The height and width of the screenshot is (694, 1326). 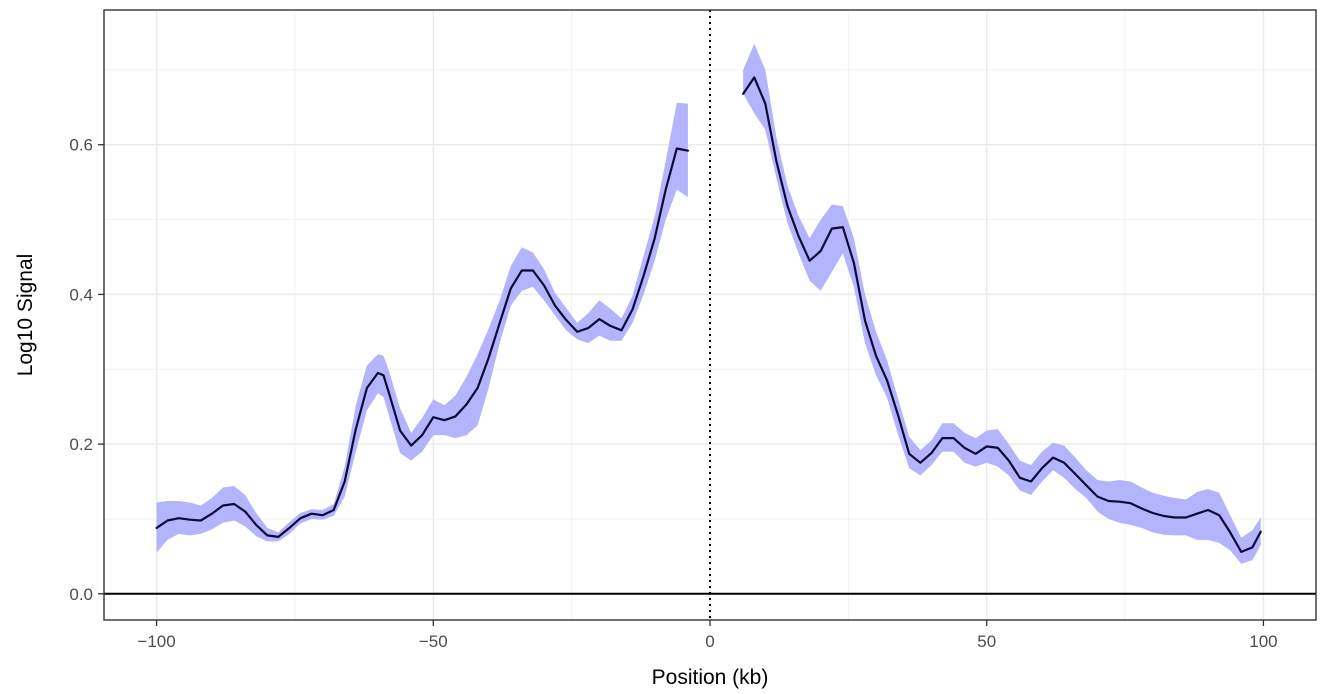 What do you see at coordinates (433, 641) in the screenshot?
I see `x-tick-label: −50` at bounding box center [433, 641].